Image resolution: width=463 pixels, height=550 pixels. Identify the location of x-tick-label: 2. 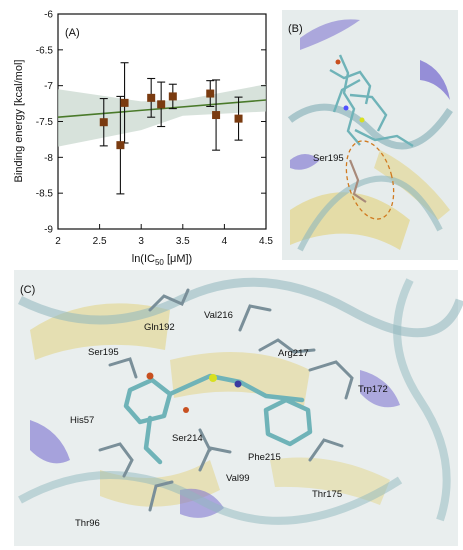
(58, 241).